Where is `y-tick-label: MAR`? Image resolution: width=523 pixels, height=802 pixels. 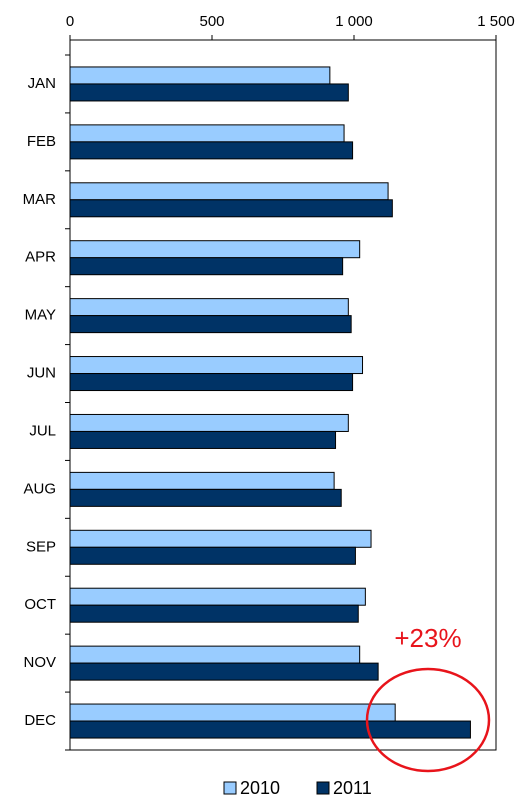 y-tick-label: MAR is located at coordinates (40, 199).